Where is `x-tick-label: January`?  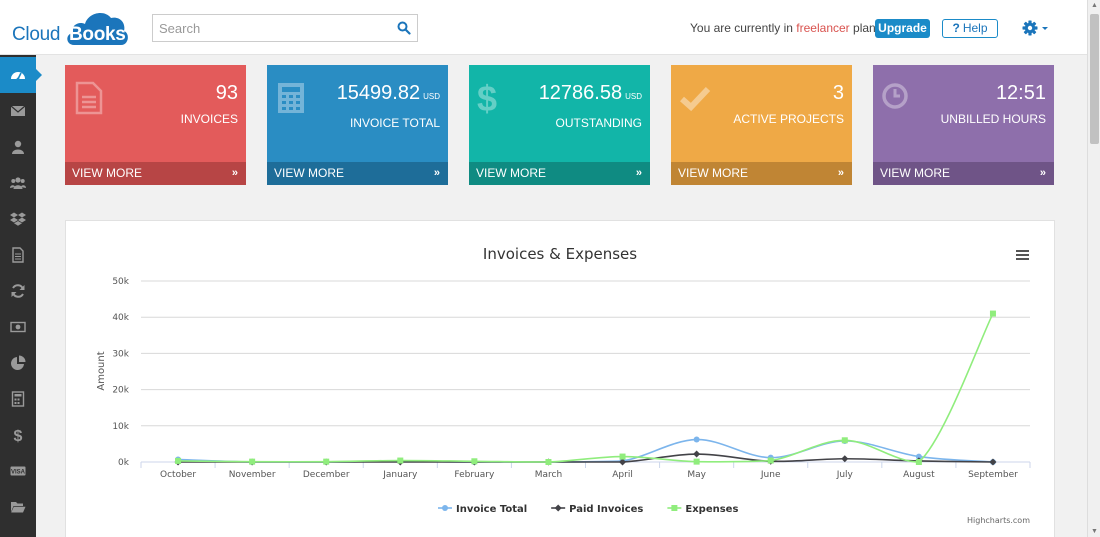 x-tick-label: January is located at coordinates (400, 475).